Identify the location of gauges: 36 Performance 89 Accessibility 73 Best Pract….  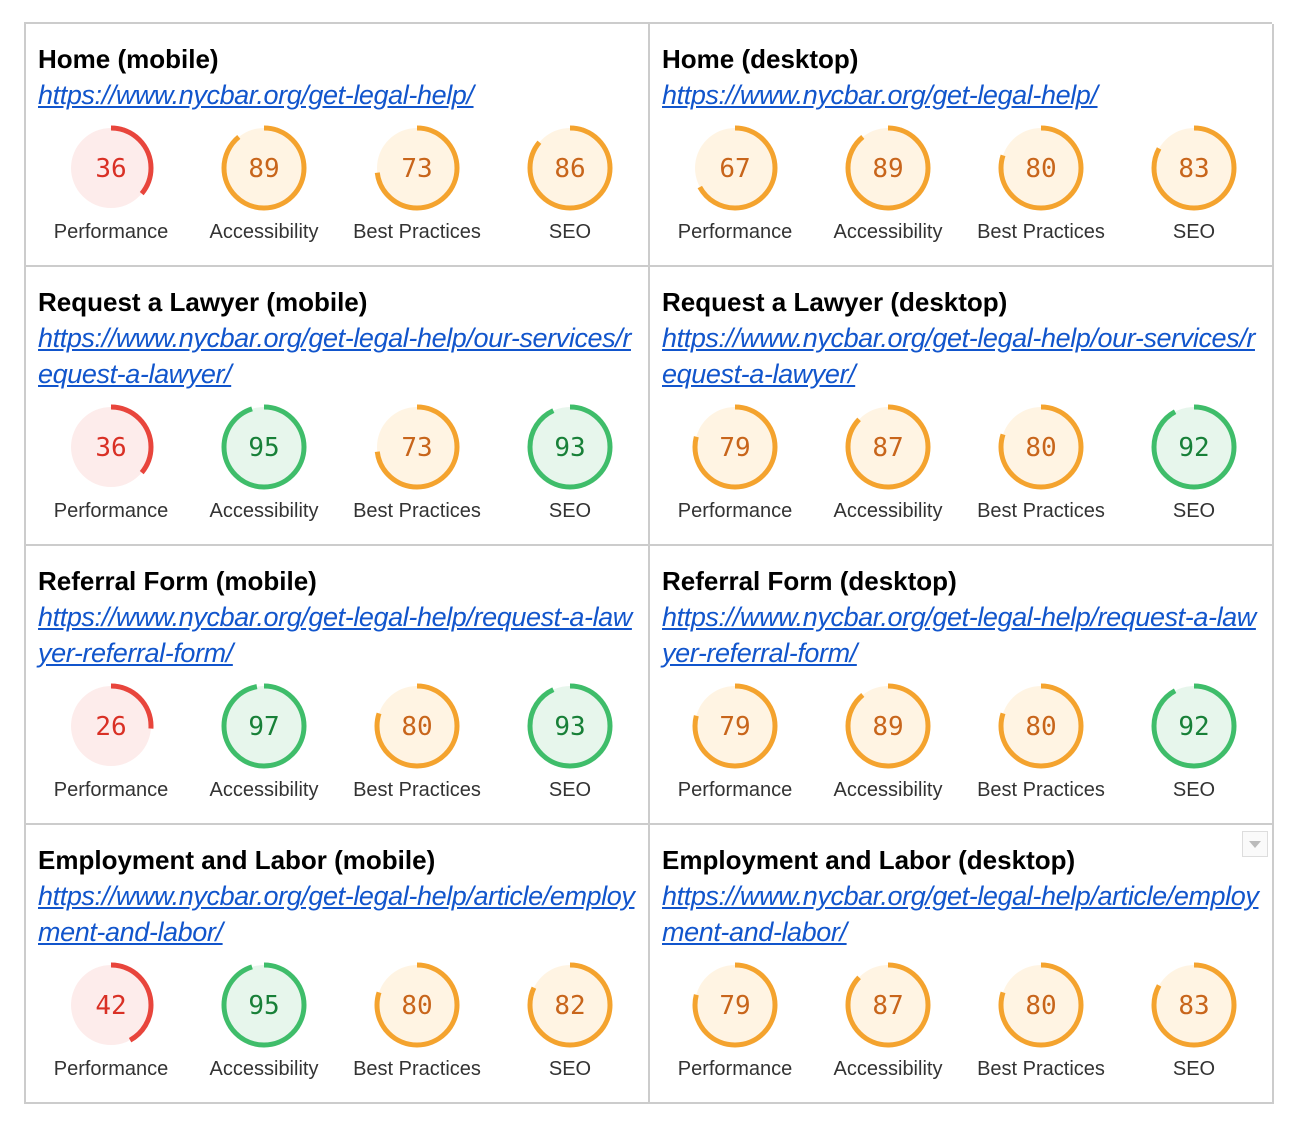
(333, 184).